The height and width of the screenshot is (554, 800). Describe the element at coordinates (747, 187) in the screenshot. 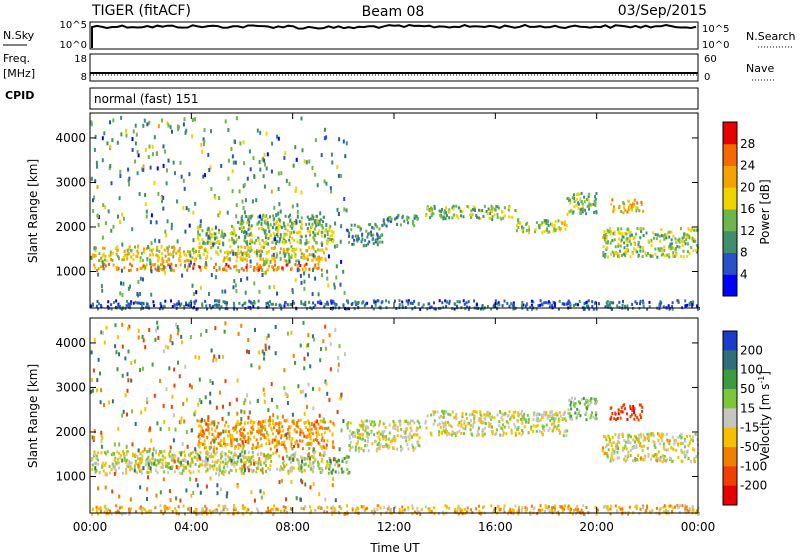

I see `power-colorbar-tick: 20` at that location.